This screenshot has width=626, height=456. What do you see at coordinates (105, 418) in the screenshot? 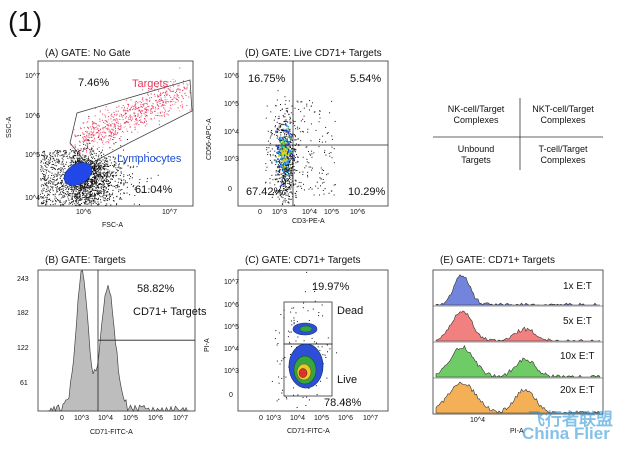
I see `panel-b-xtick: 10^4` at bounding box center [105, 418].